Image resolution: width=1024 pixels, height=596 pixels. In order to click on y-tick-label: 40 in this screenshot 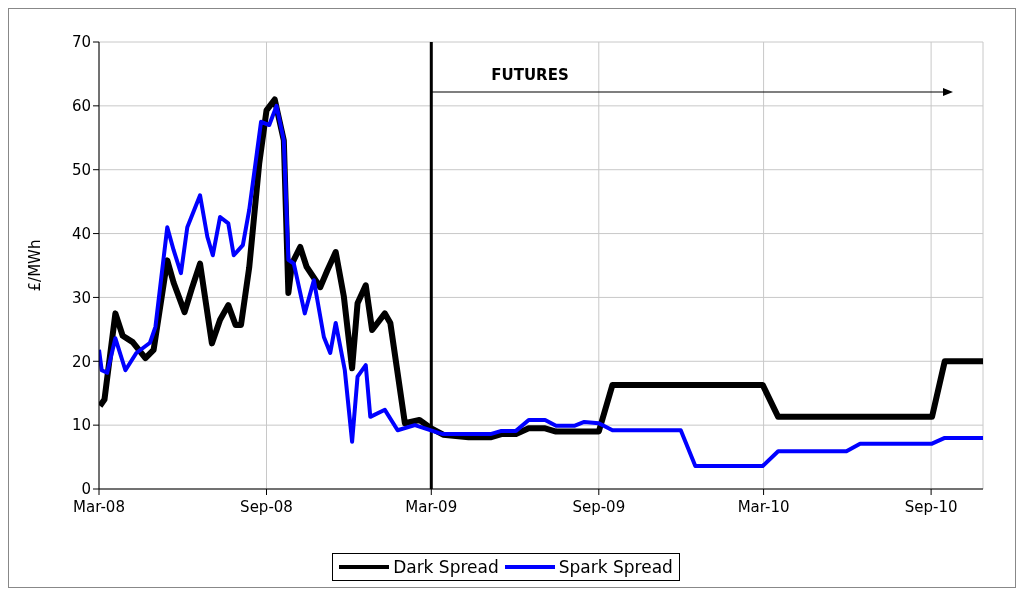, I will do `click(81, 233)`.